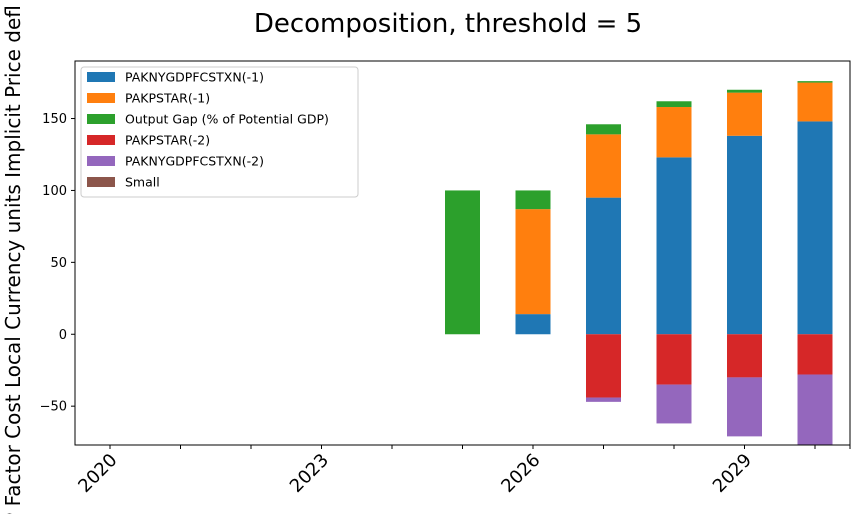 This screenshot has width=858, height=514. Describe the element at coordinates (53, 407) in the screenshot. I see `y-tick-label: −50` at that location.